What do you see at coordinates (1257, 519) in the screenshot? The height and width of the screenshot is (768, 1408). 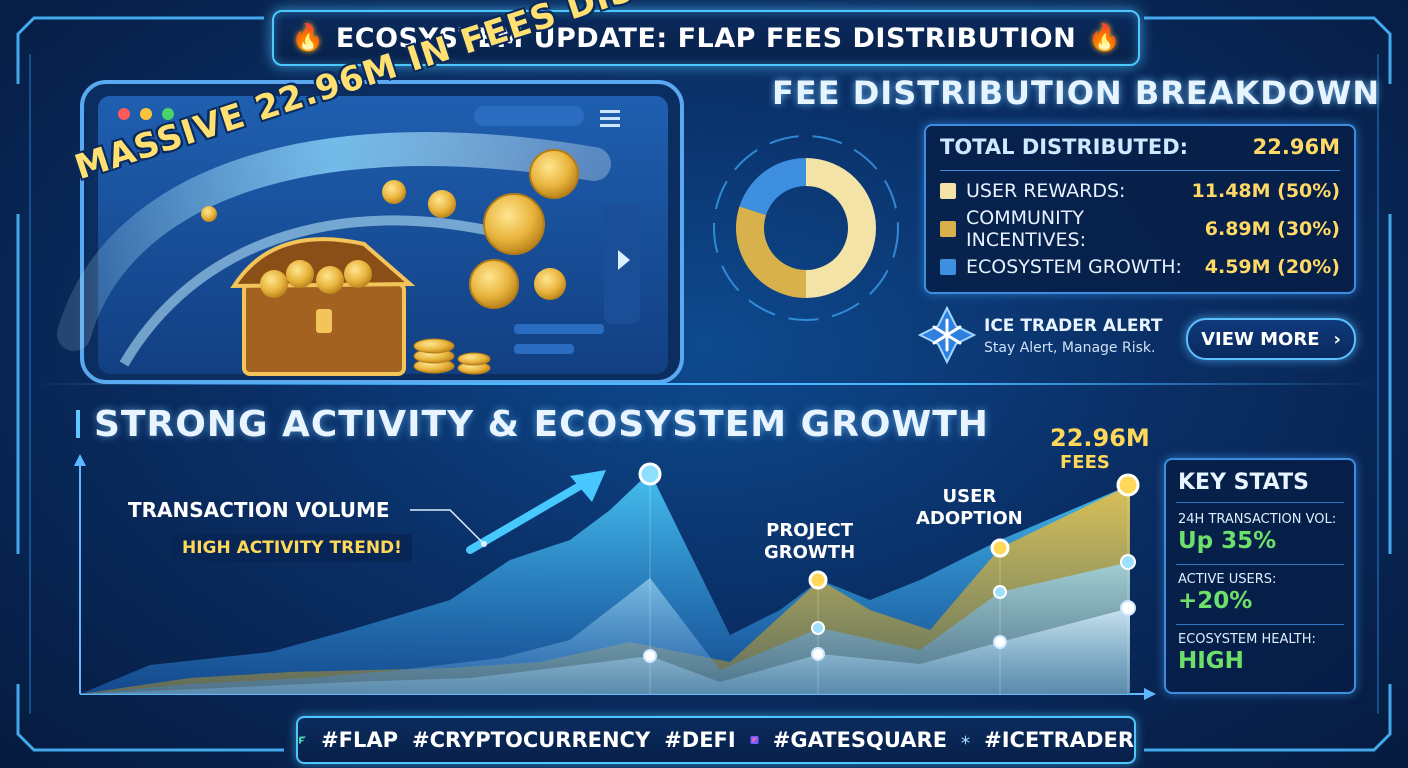 I see `stat-label: 24H TRANSACTION VOL:` at bounding box center [1257, 519].